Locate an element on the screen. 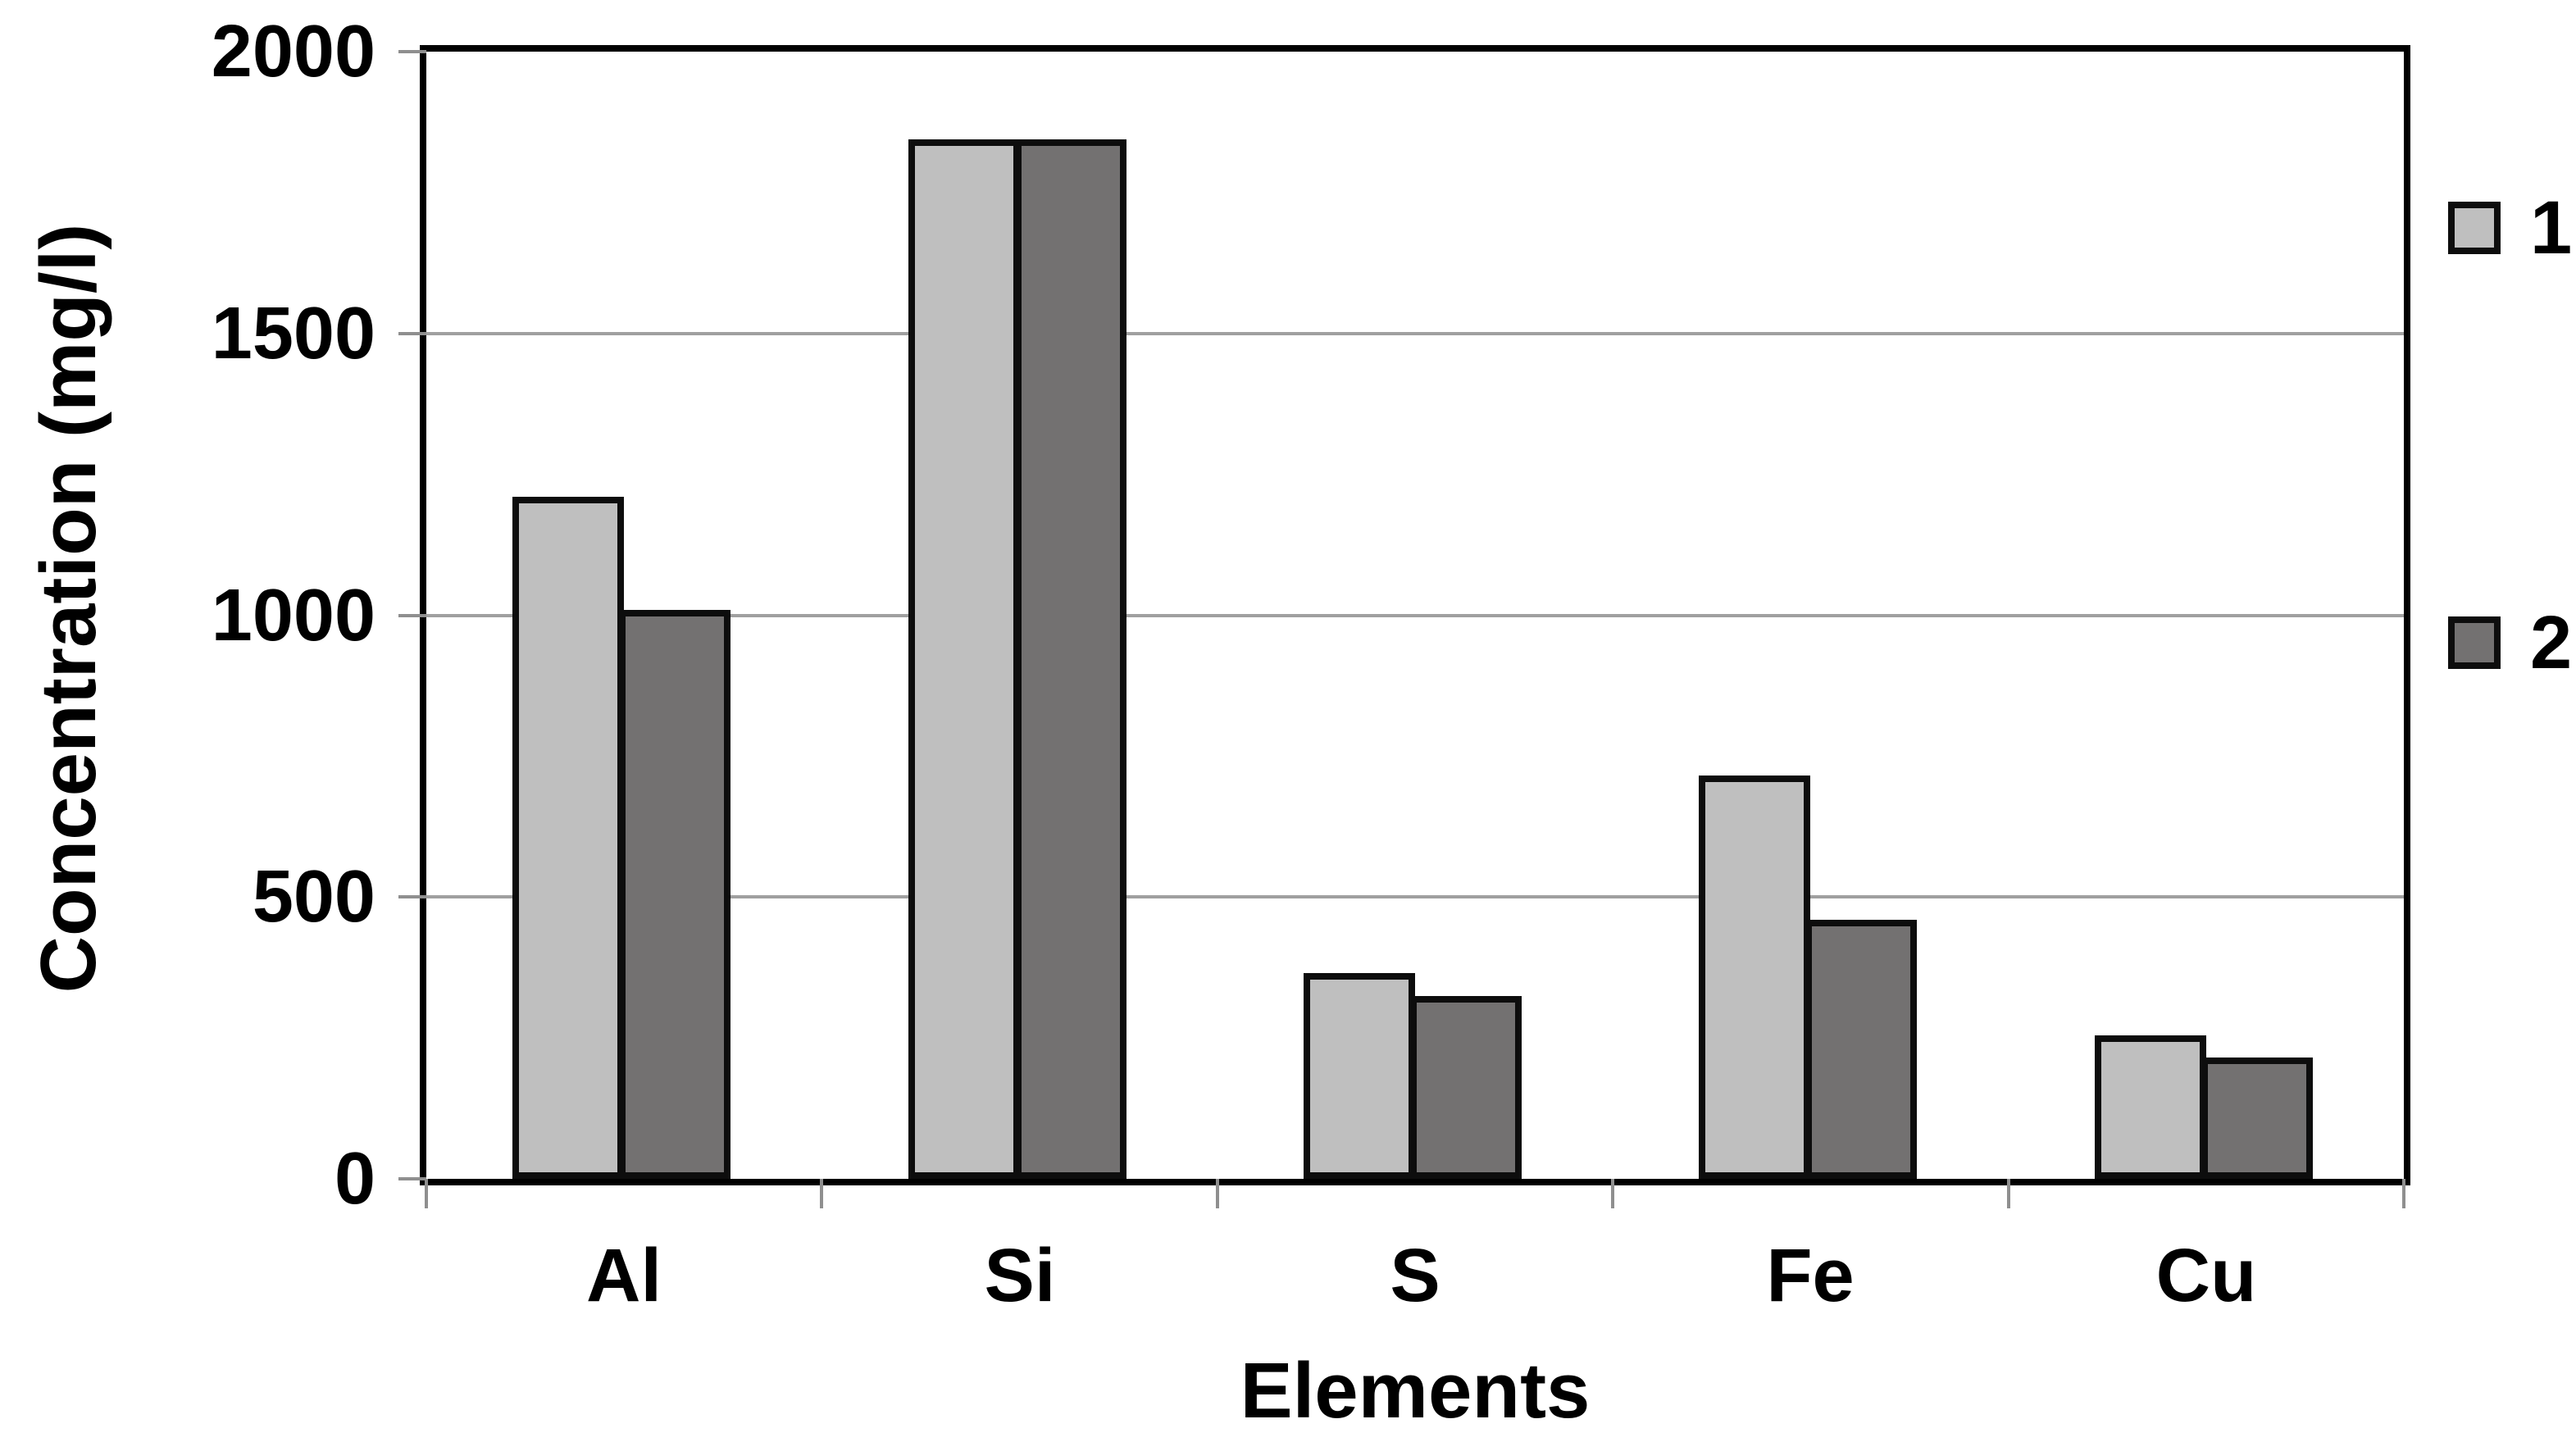 The height and width of the screenshot is (1451, 2576). y-tick-label-1500: 1500 is located at coordinates (293, 333).